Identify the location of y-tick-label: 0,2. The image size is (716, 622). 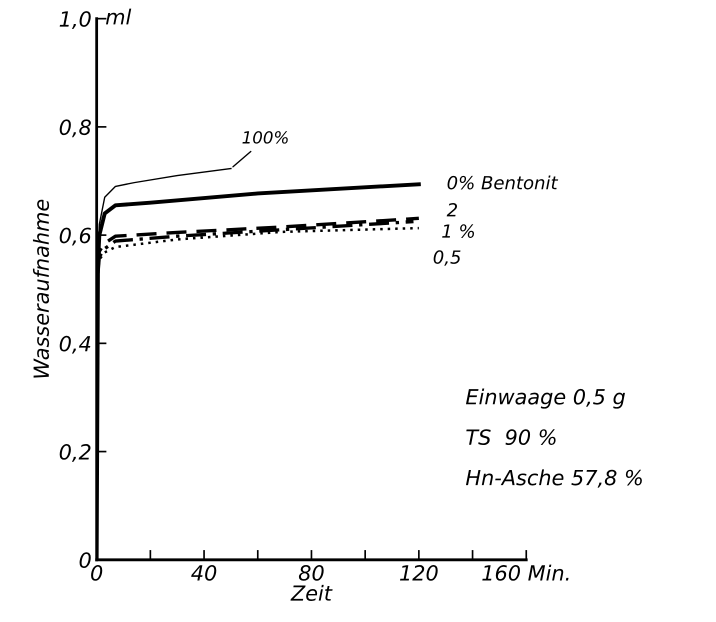
(75, 453).